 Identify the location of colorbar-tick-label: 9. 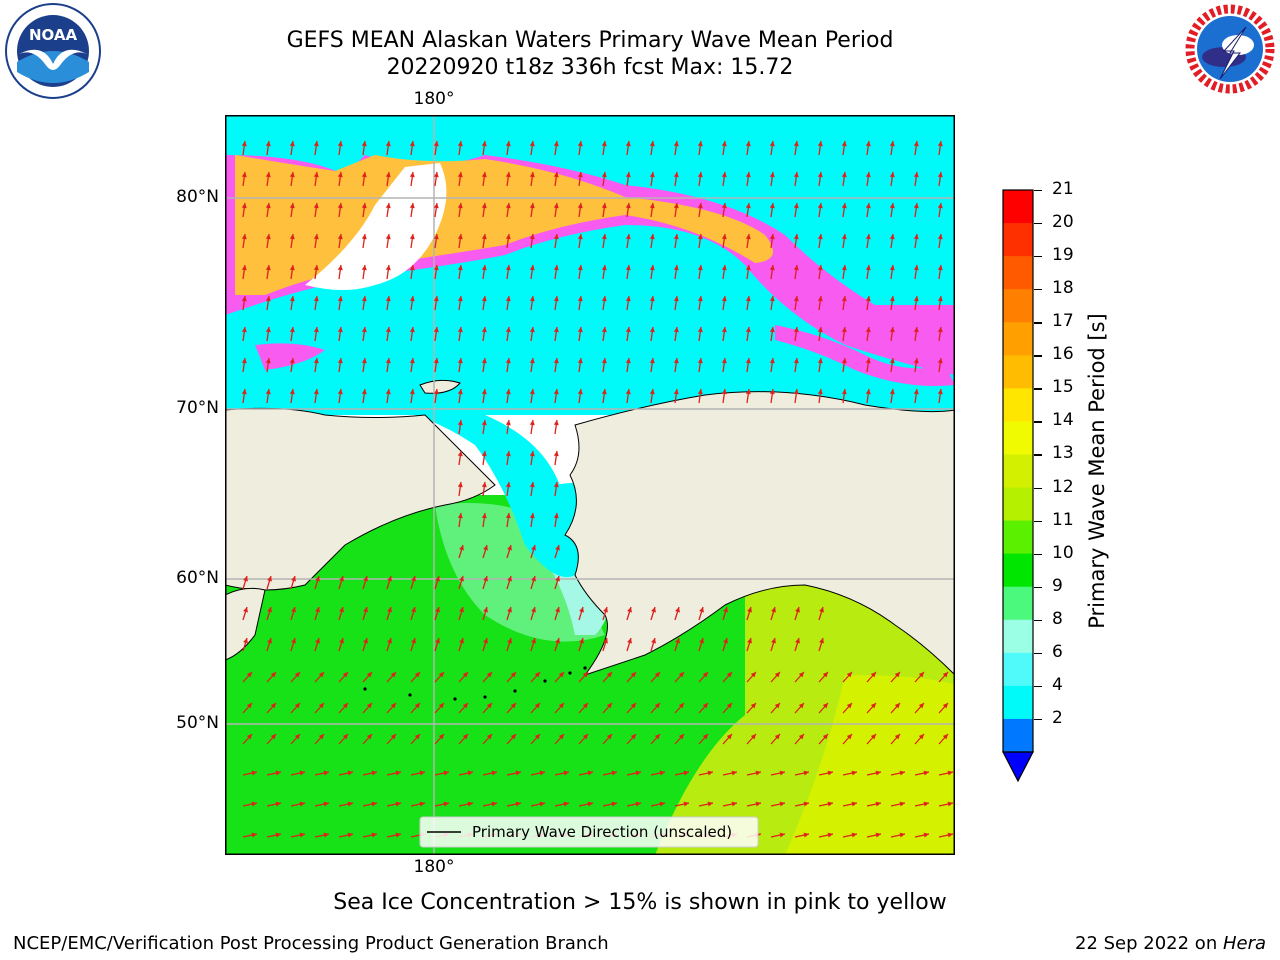
(1057, 585).